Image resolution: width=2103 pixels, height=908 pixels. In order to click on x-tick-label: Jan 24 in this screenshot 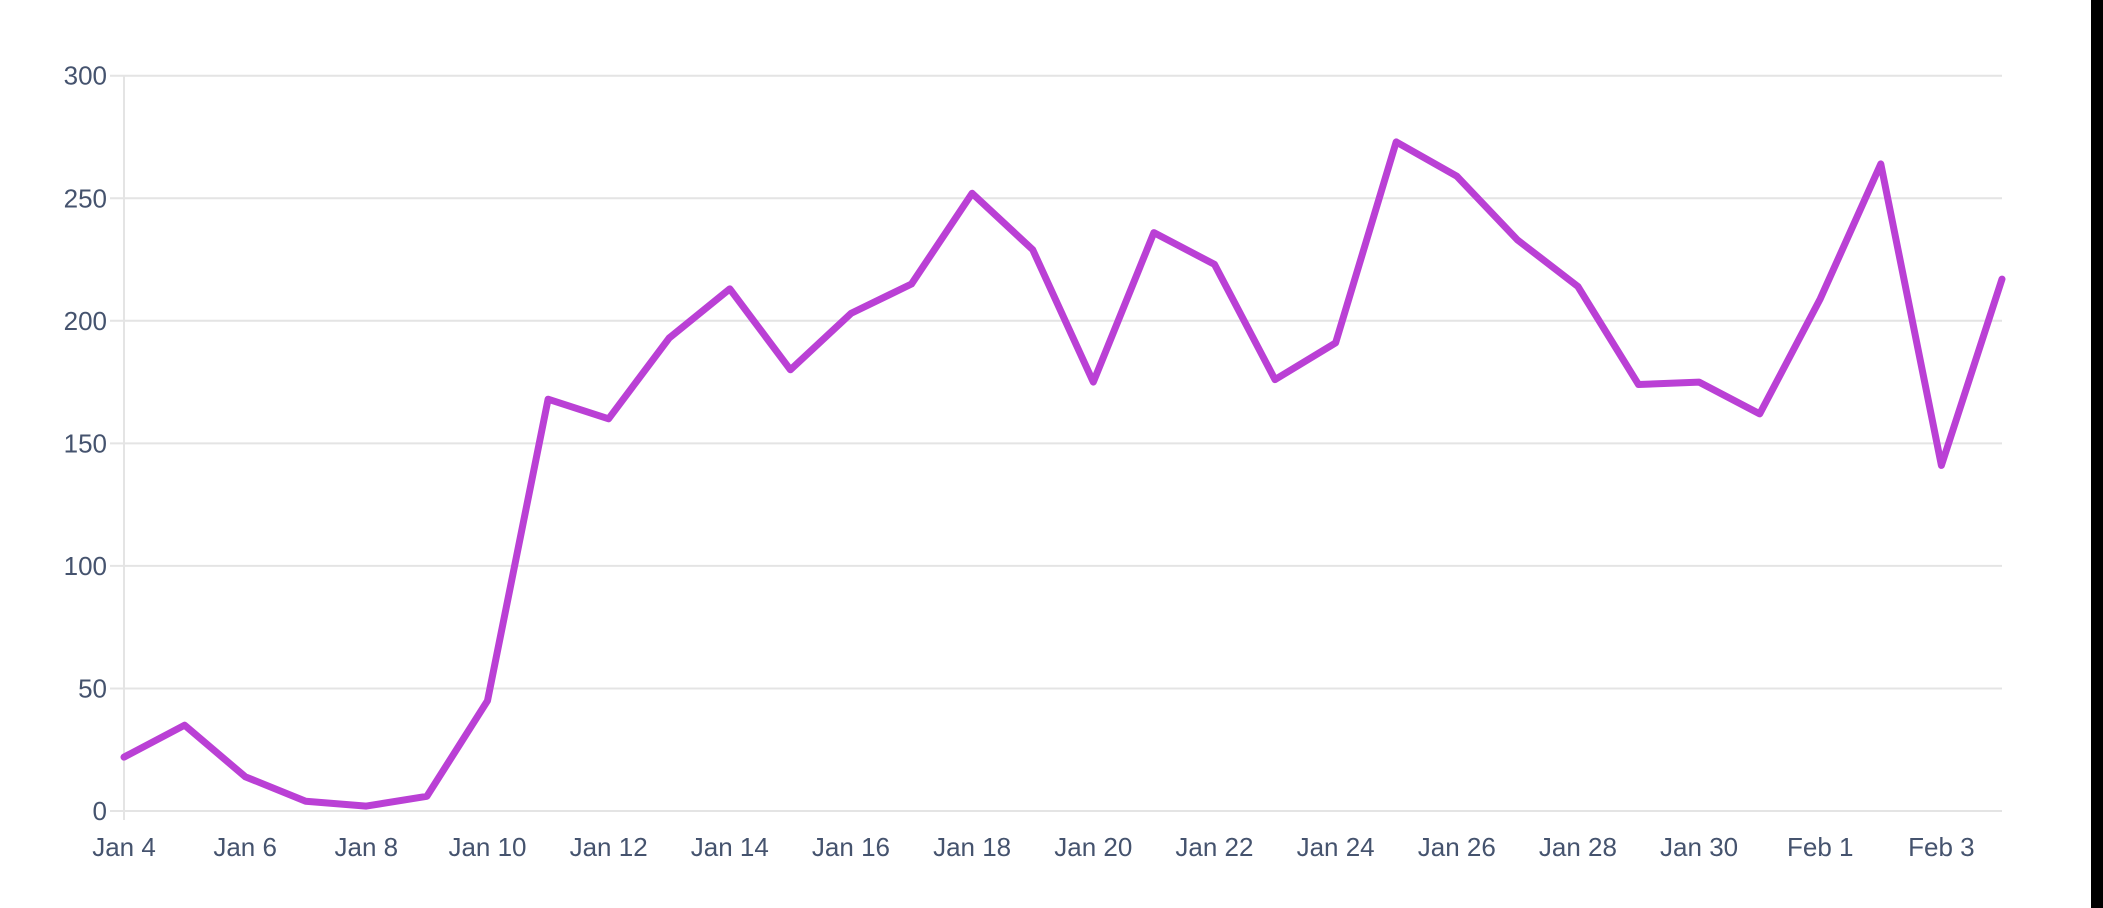, I will do `click(1336, 847)`.